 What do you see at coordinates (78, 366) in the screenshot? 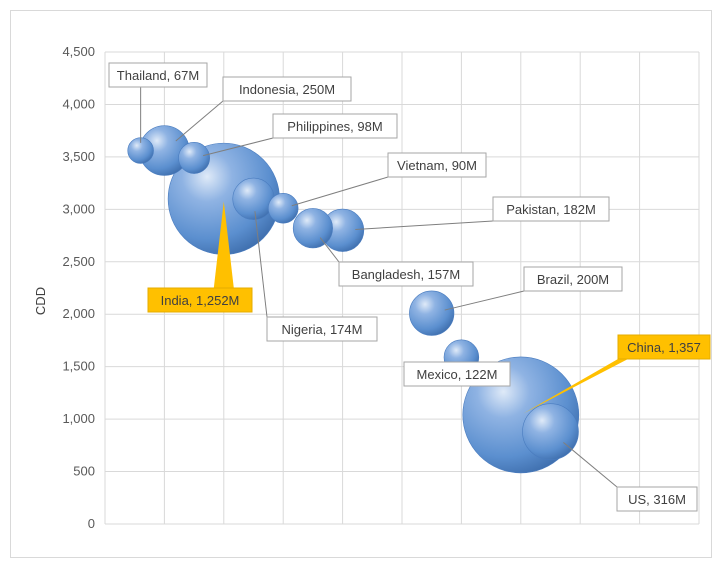
I see `y-tick-label: 1,500` at bounding box center [78, 366].